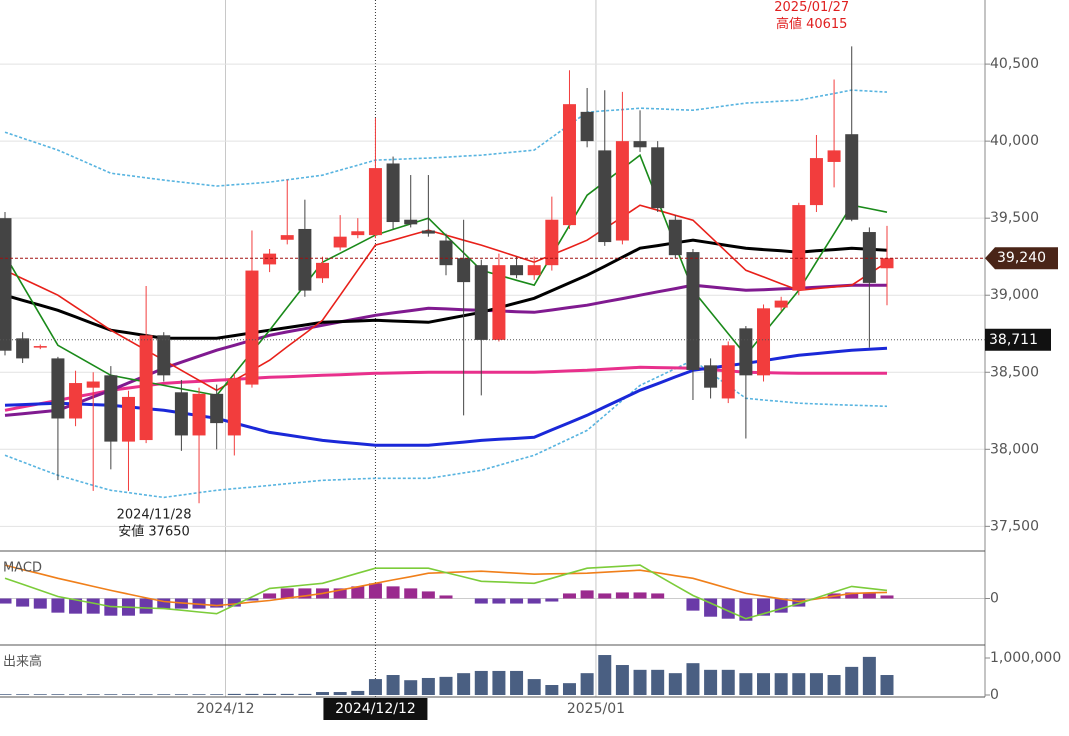  What do you see at coordinates (1014, 295) in the screenshot?
I see `y-tick-label: 39,000` at bounding box center [1014, 295].